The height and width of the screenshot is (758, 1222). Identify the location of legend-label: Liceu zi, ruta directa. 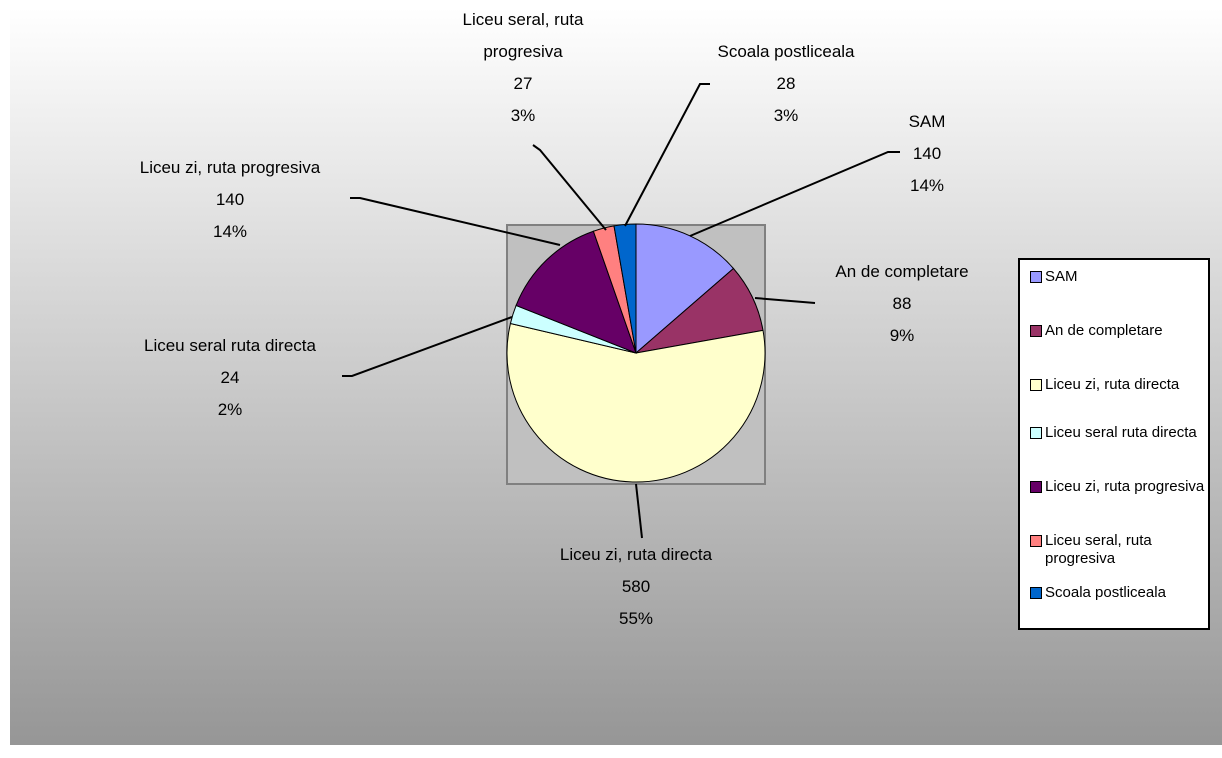
(1112, 384).